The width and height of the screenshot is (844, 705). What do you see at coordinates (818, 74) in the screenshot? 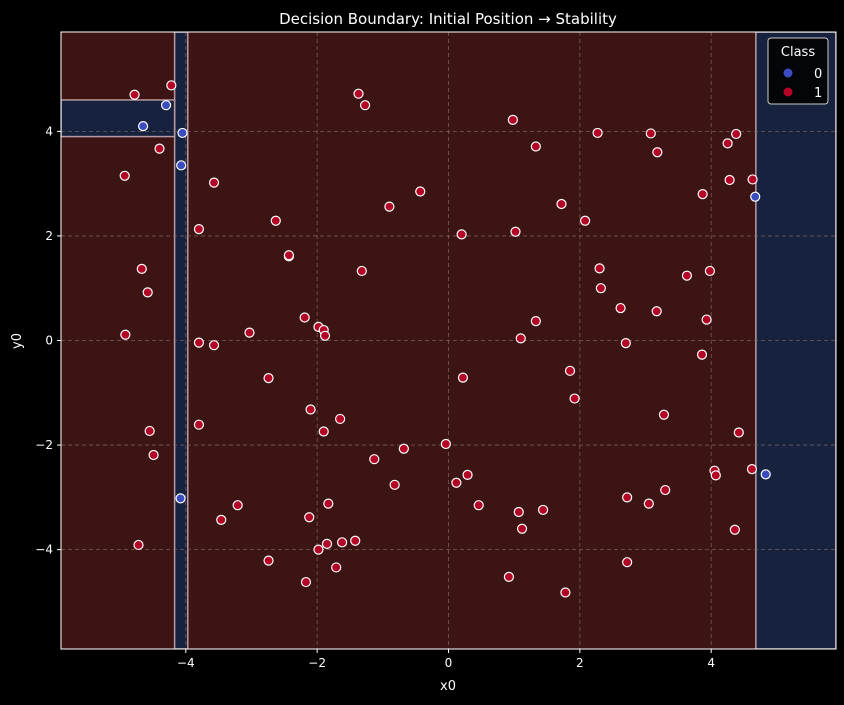
I see `legend-label-class-0: 0` at bounding box center [818, 74].